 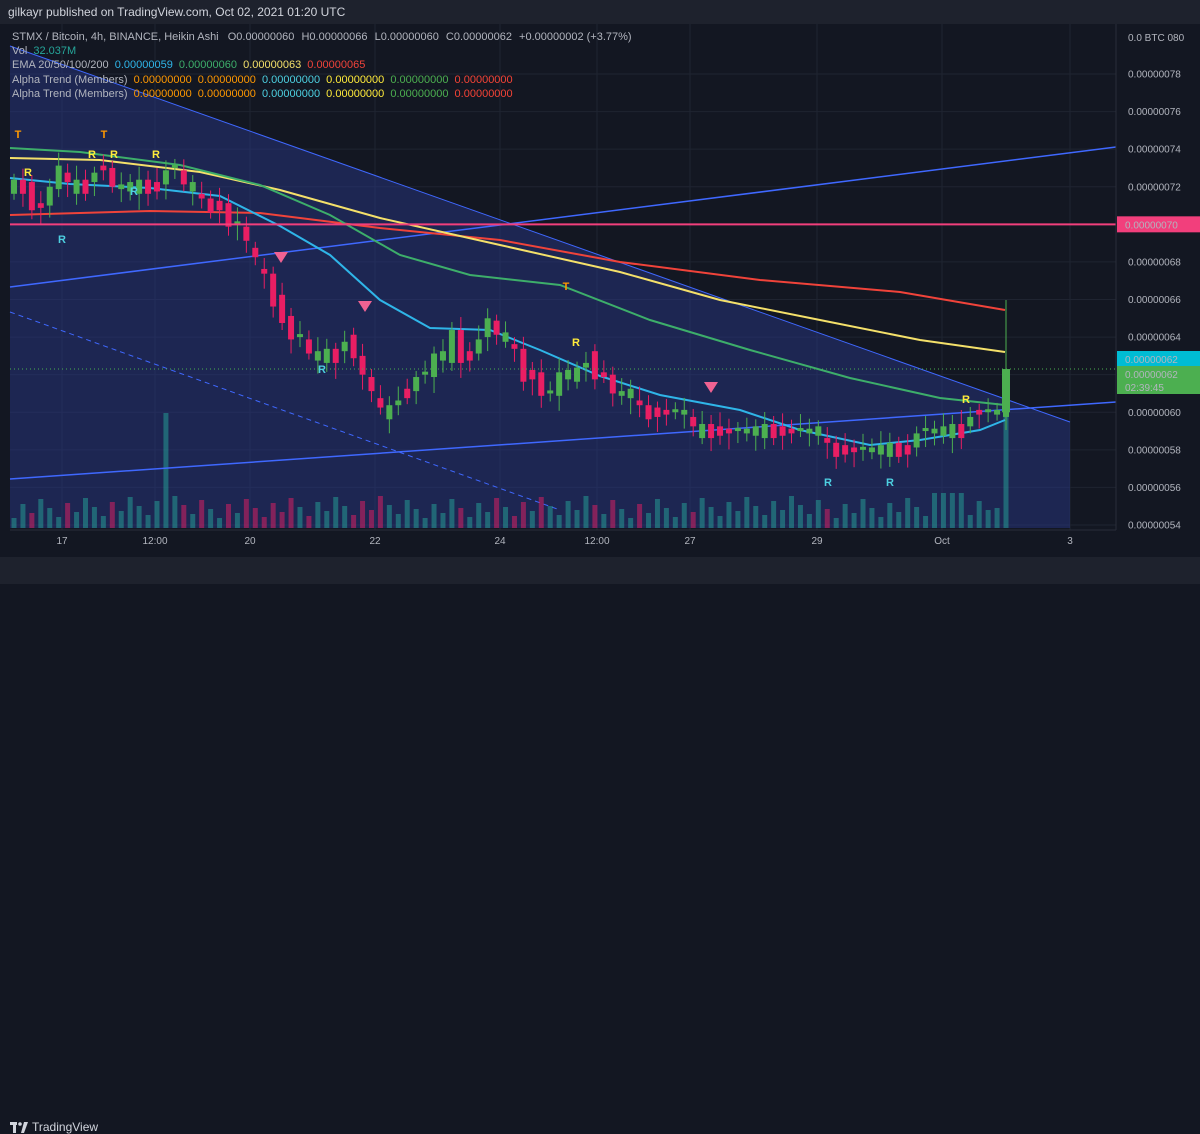 I want to click on last-candle-body, so click(x=1006, y=391).